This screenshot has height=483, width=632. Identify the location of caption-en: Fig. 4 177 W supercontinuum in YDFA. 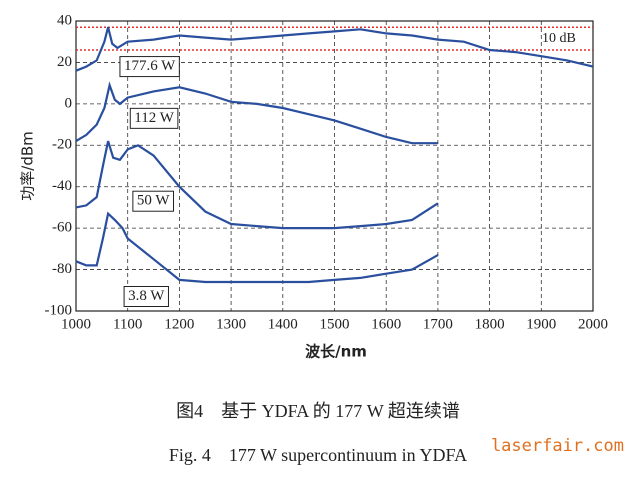
(318, 455).